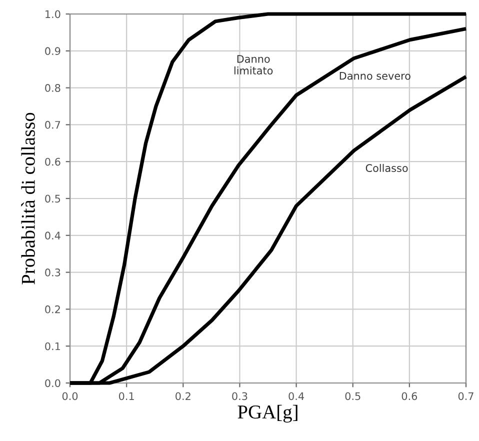 The width and height of the screenshot is (479, 441). I want to click on annotation: Danno limitato, so click(253, 65).